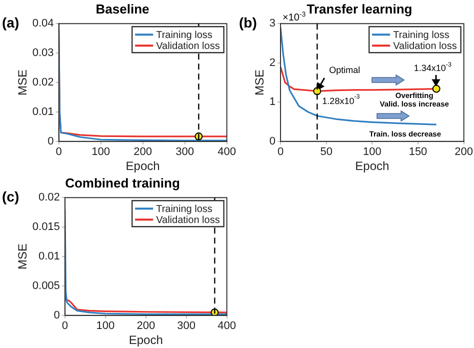 The width and height of the screenshot is (474, 348). I want to click on y-tick-label: 1, so click(272, 102).